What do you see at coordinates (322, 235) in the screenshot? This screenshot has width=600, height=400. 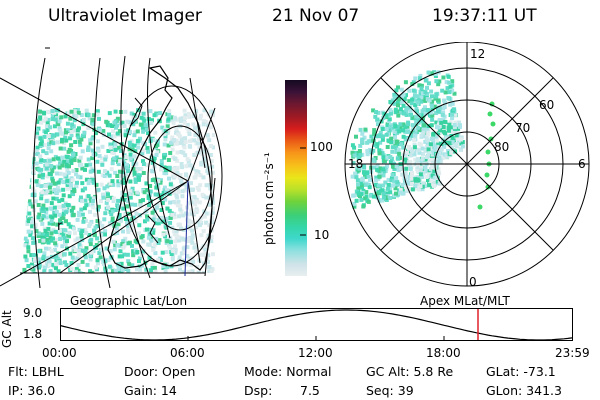 I see `colorbar-tick-10: 10` at bounding box center [322, 235].